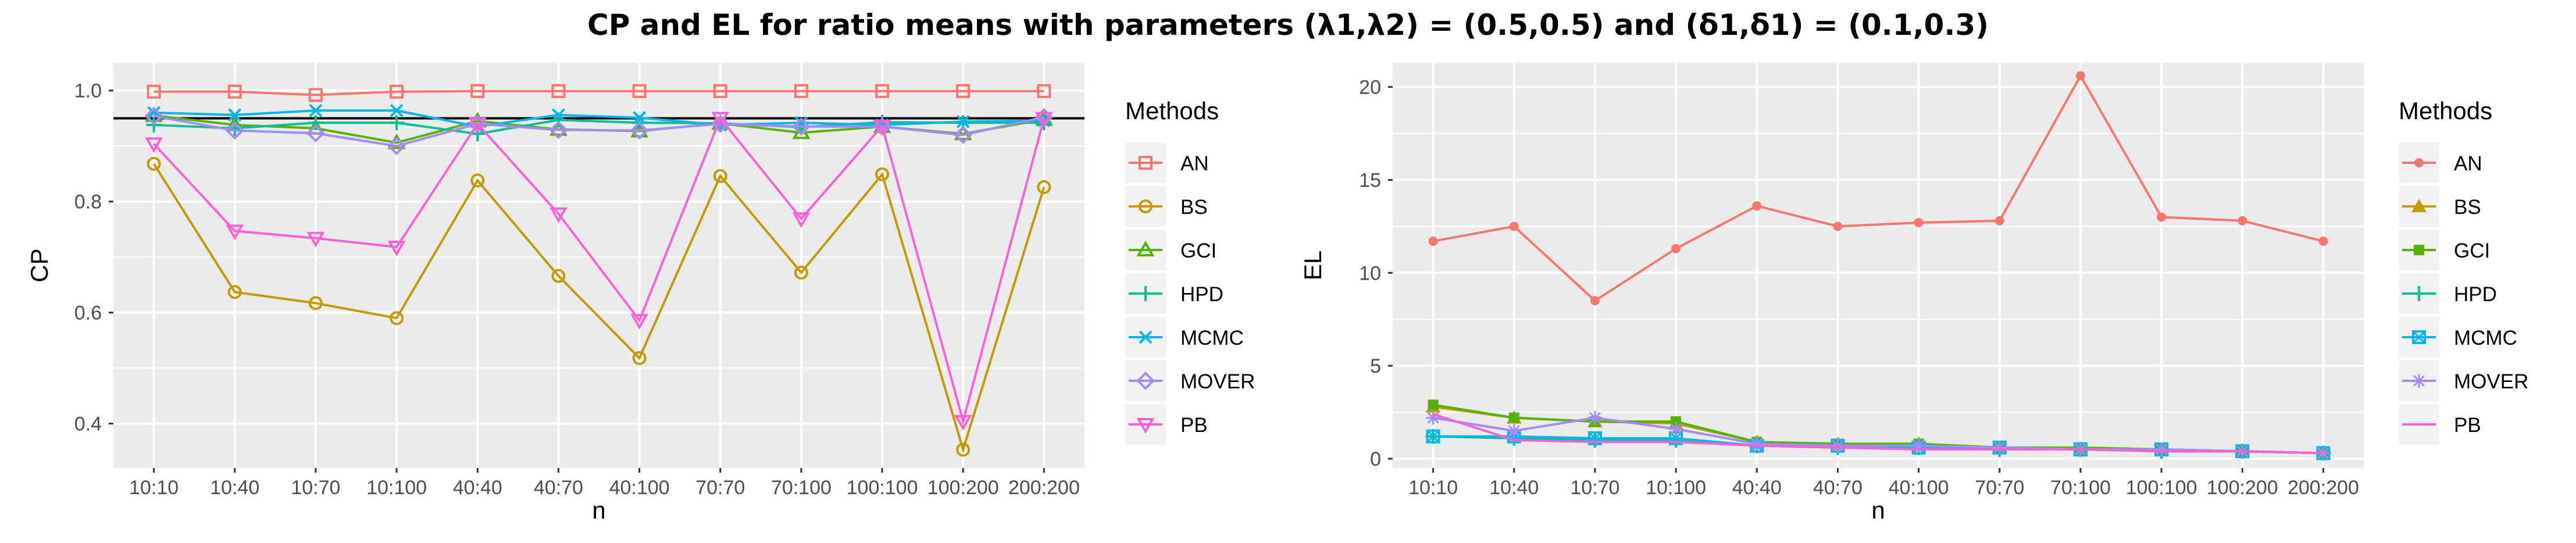 The width and height of the screenshot is (2576, 543). I want to click on x-tick-label: 70:100, so click(2080, 488).